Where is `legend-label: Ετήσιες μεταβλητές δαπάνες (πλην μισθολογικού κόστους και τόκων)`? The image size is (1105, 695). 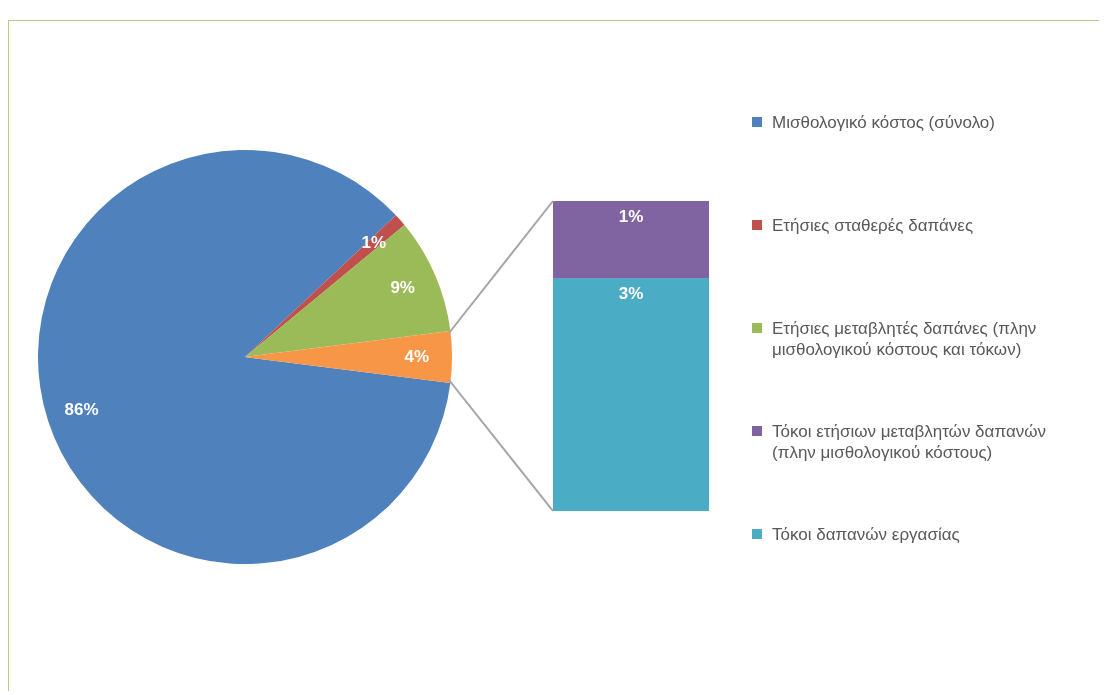
legend-label: Ετήσιες μεταβλητές δαπάνες (πλην μισθολογικού κόστους και τόκων) is located at coordinates (905, 339).